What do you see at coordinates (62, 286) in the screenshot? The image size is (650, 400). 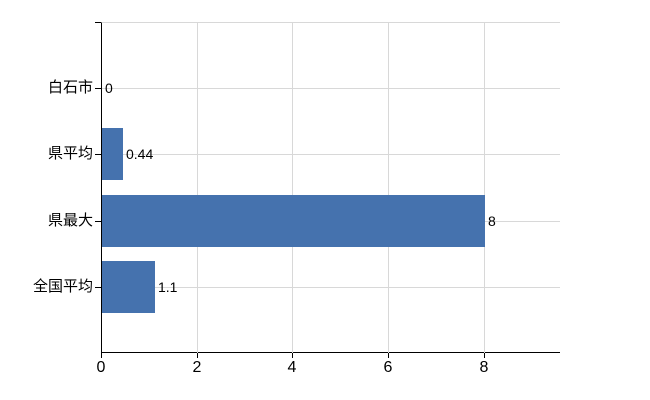 I see `category-label: 全国平均` at bounding box center [62, 286].